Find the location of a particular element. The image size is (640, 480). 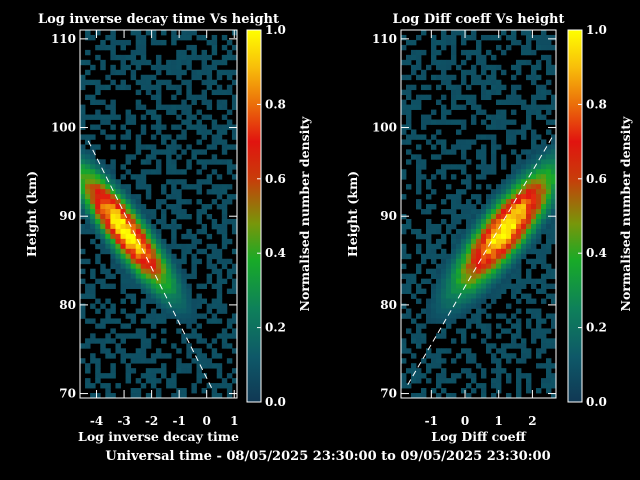

colorbar is located at coordinates (254, 216).